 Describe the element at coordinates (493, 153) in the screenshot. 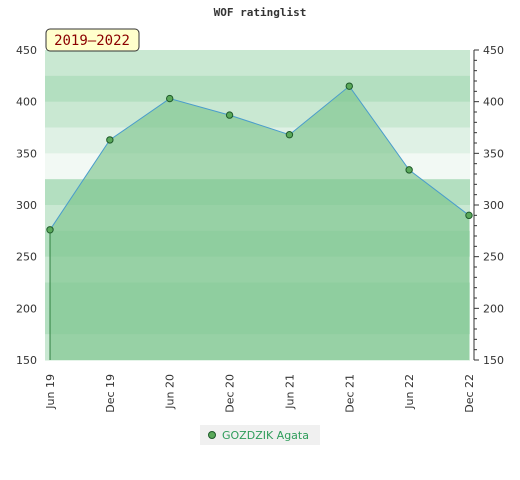

I see `y-tick-label-right: 350` at that location.